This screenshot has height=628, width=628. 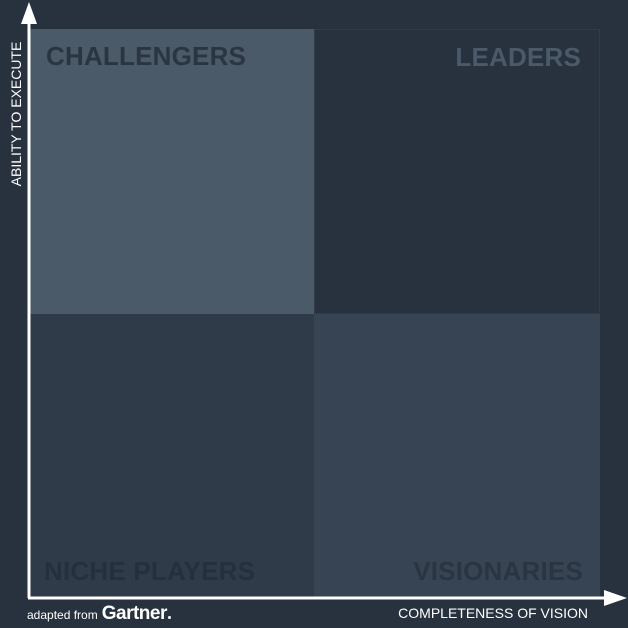 What do you see at coordinates (615, 598) in the screenshot?
I see `x-axis-arrowhead-icon` at bounding box center [615, 598].